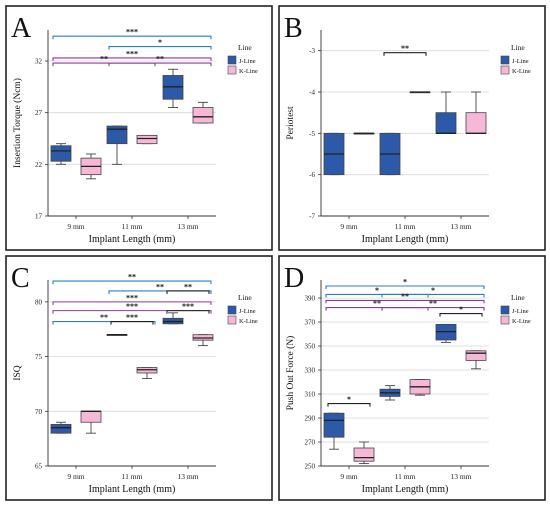  What do you see at coordinates (39, 357) in the screenshot?
I see `y-tick-label: 75` at bounding box center [39, 357].